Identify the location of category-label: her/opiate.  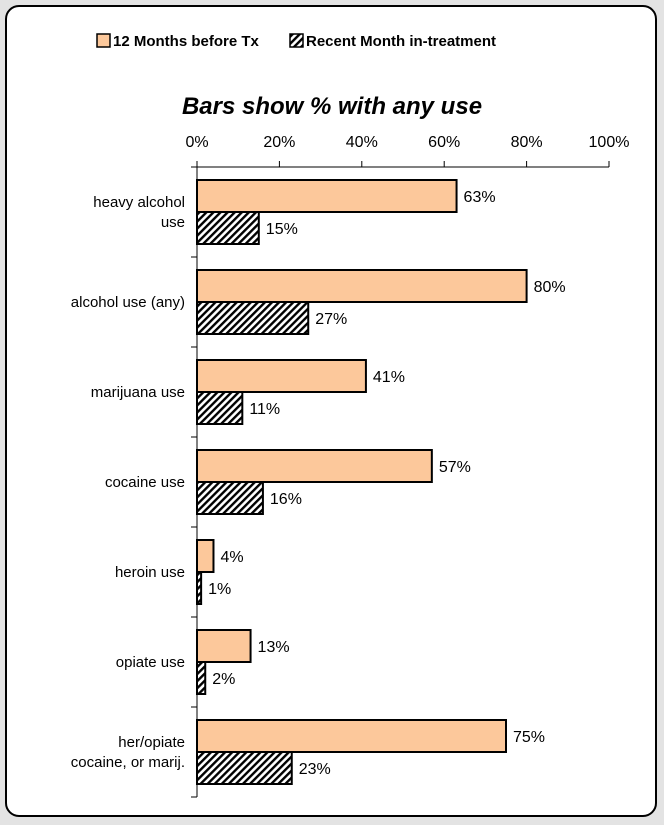
(151, 742).